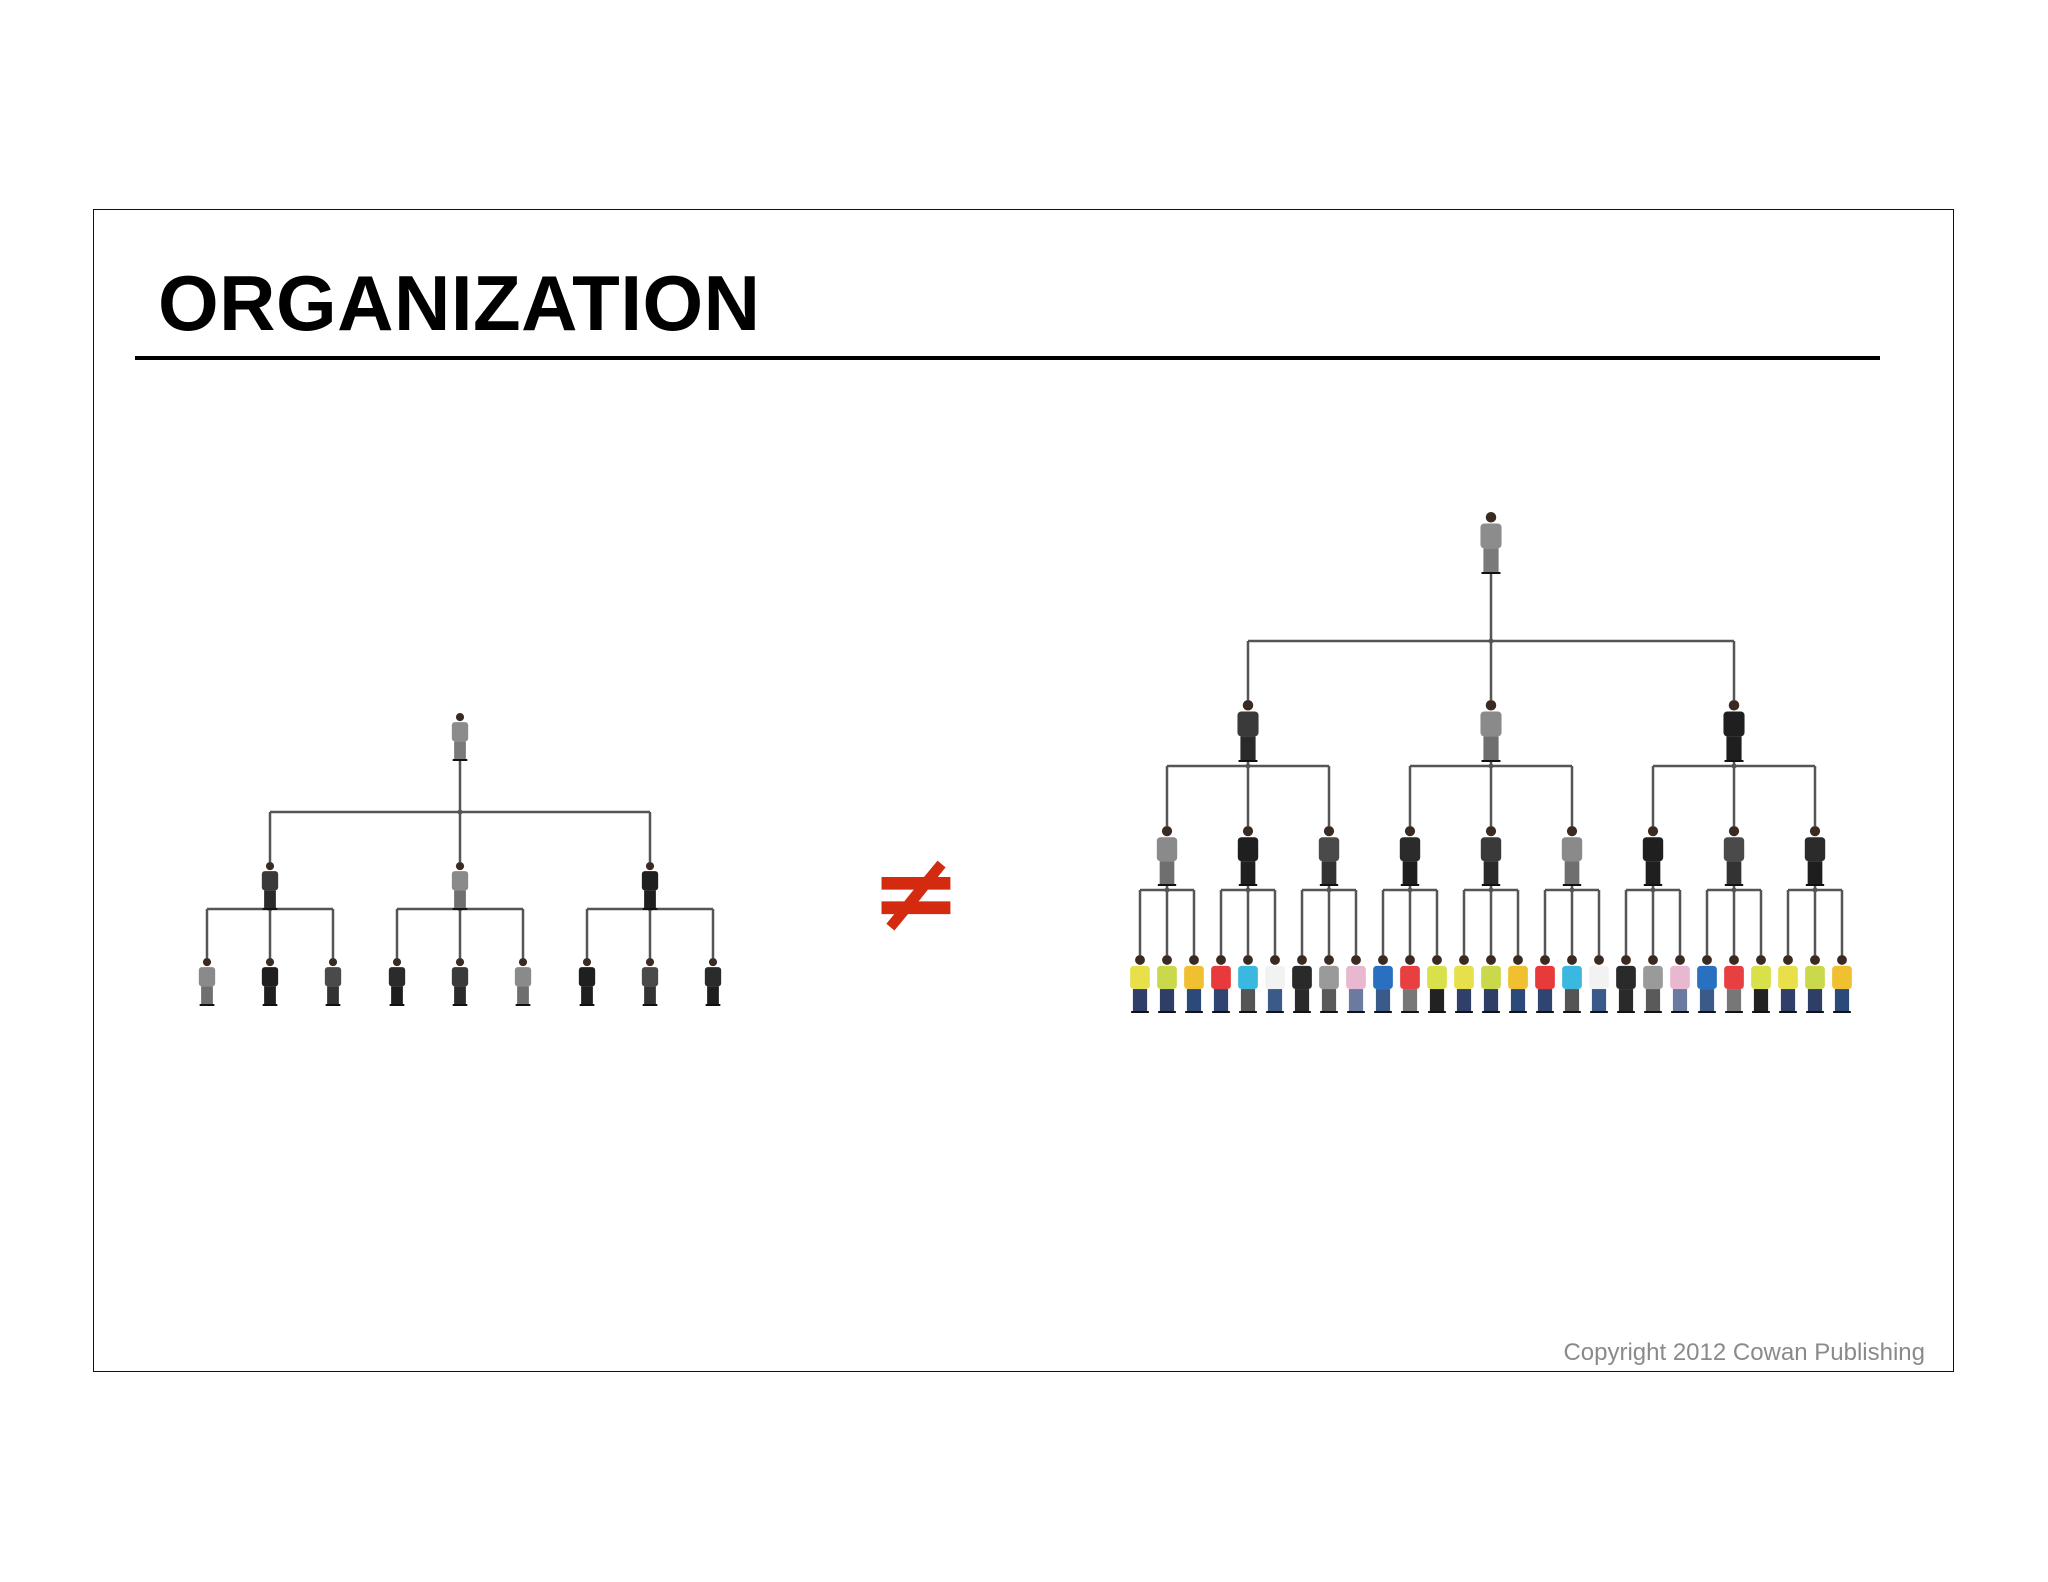 The width and height of the screenshot is (2048, 1582). Describe the element at coordinates (460, 859) in the screenshot. I see `small-org-chart` at that location.